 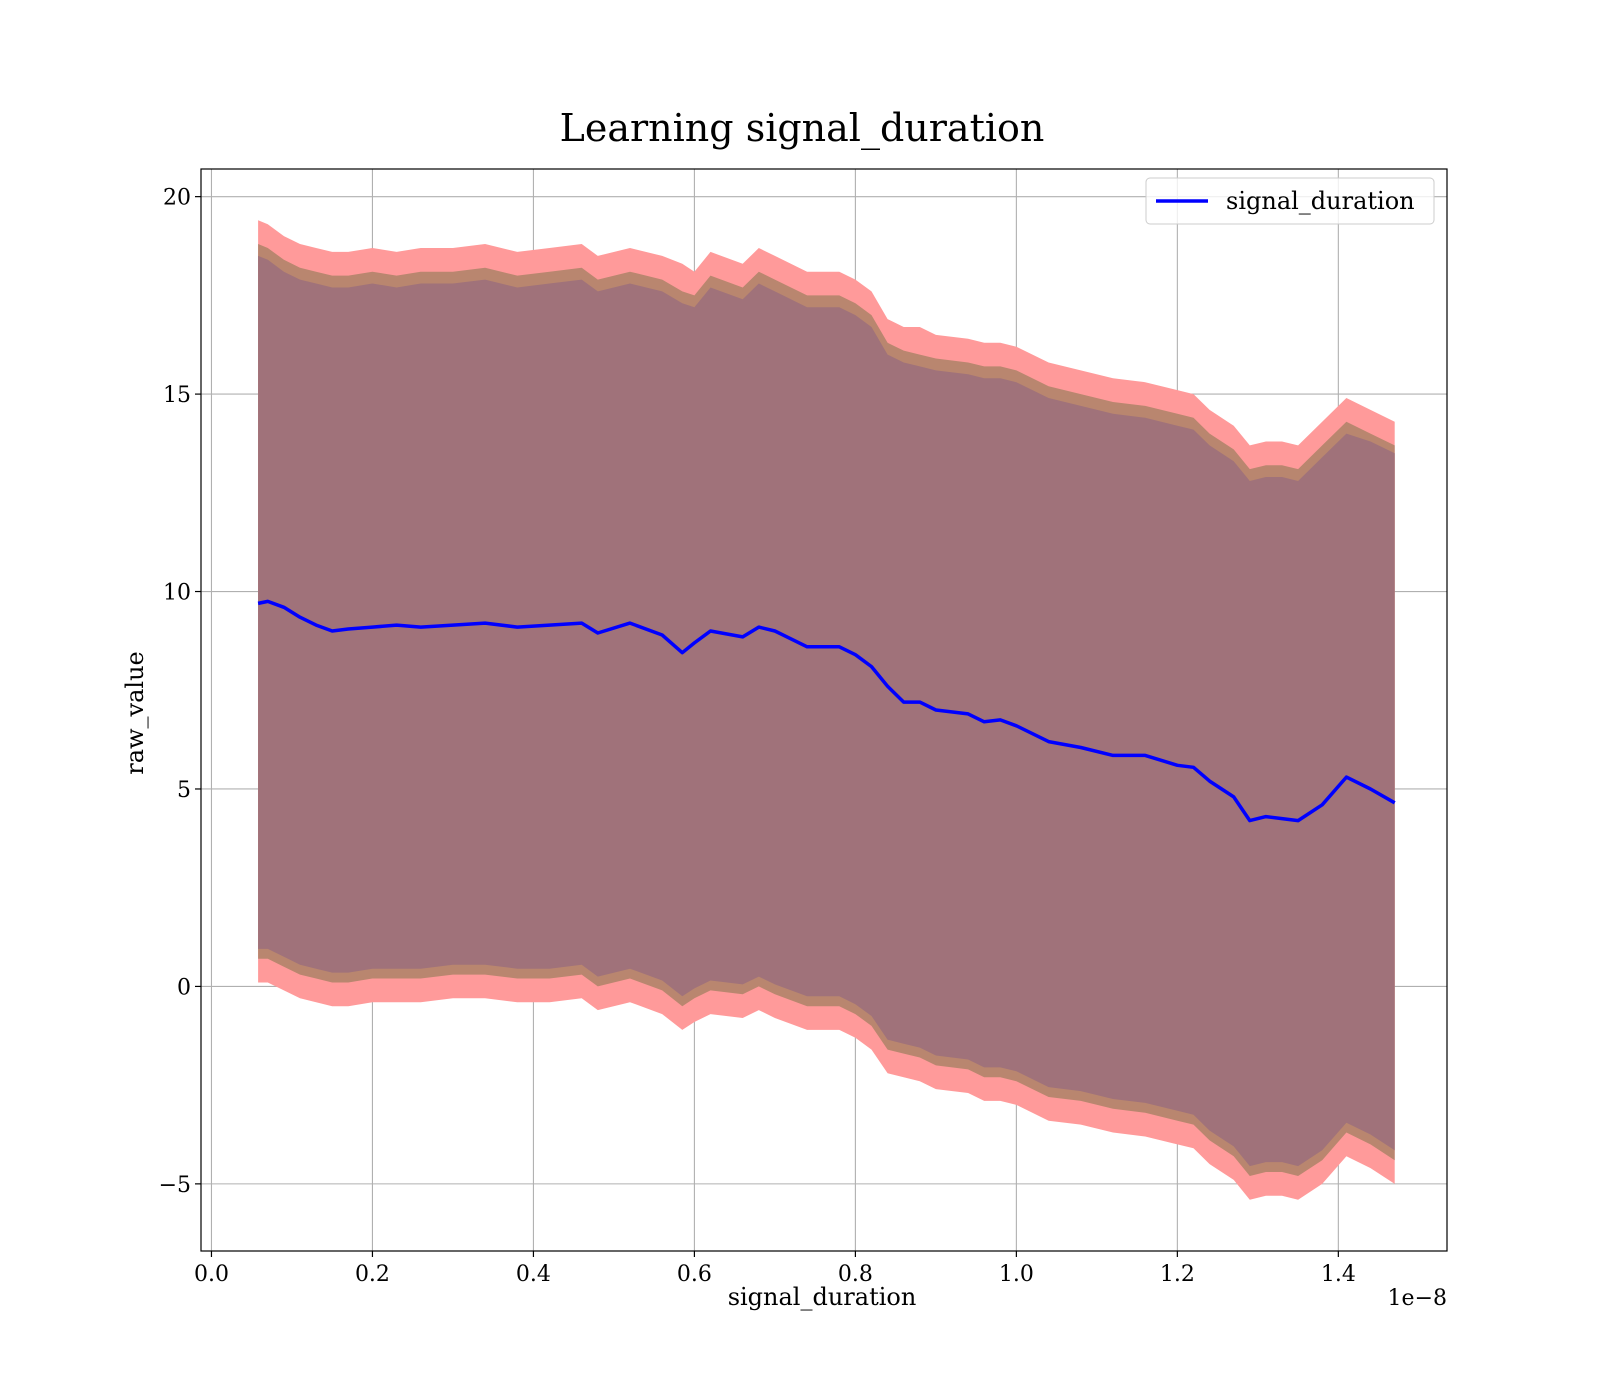 What do you see at coordinates (802, 128) in the screenshot?
I see `chart-title: Learning signal_duration` at bounding box center [802, 128].